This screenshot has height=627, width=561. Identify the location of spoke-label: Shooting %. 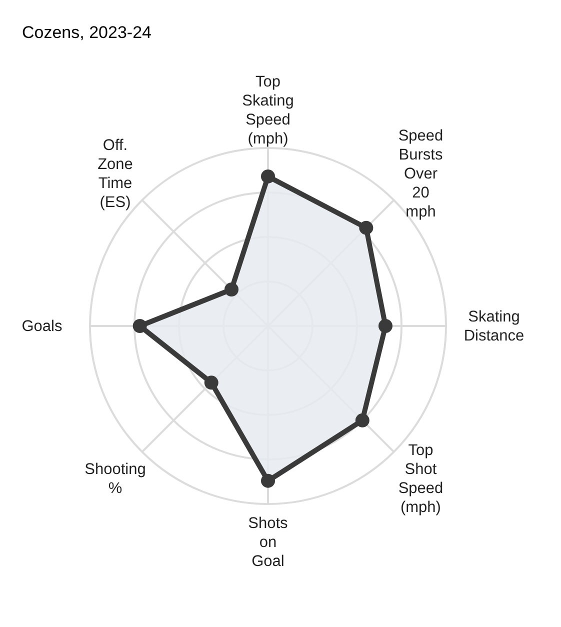
(115, 479).